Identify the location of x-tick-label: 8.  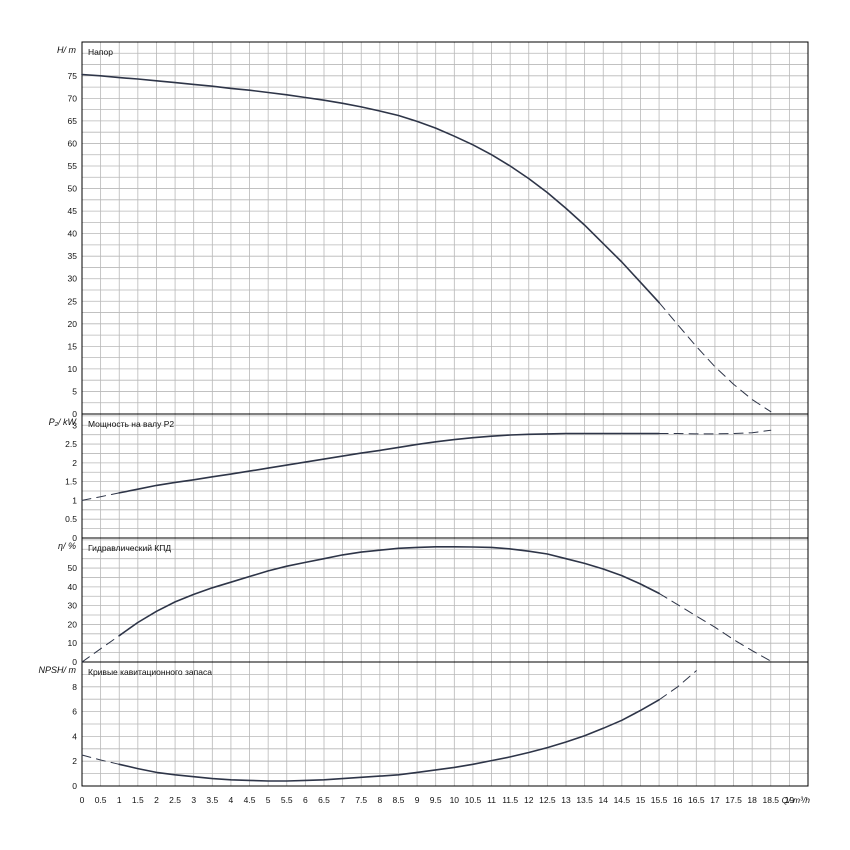
(379, 800).